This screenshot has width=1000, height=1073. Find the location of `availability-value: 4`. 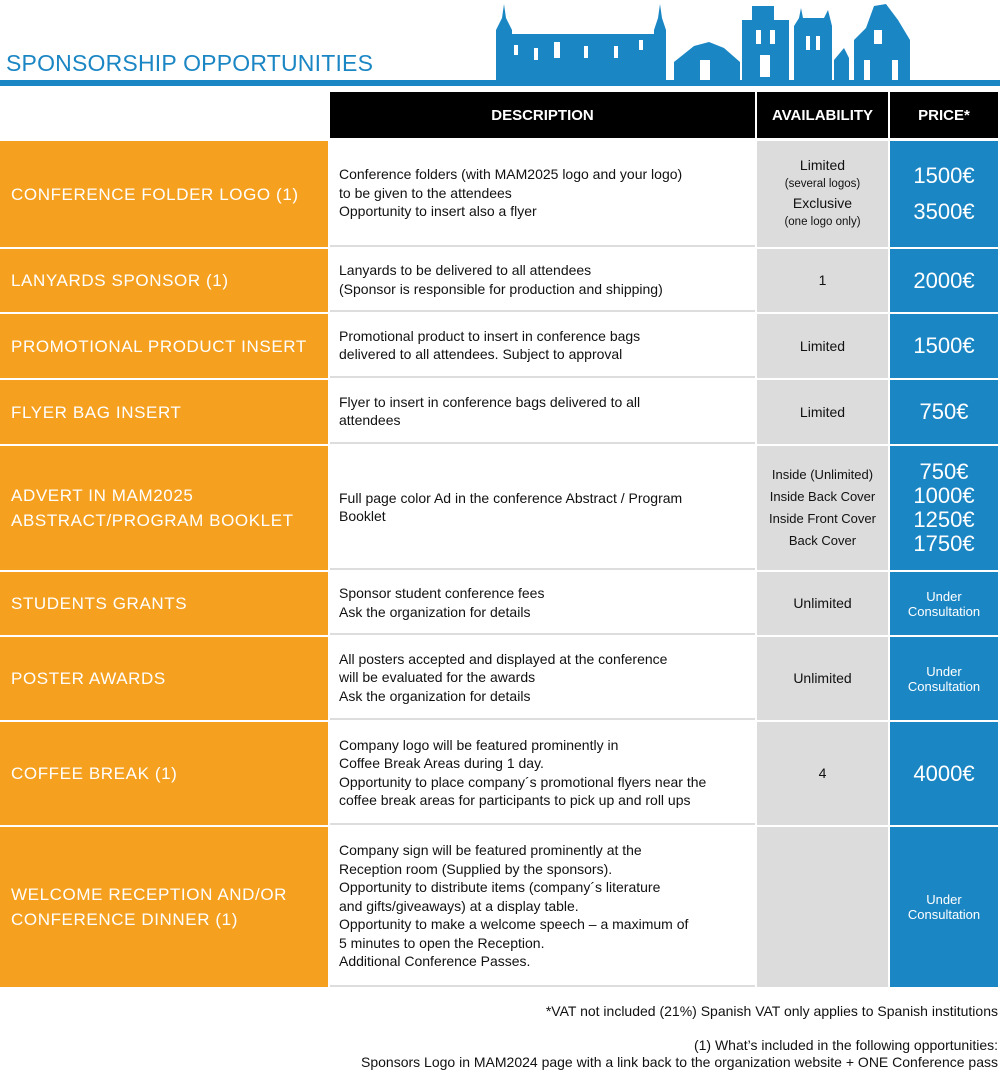

availability-value: 4 is located at coordinates (822, 773).